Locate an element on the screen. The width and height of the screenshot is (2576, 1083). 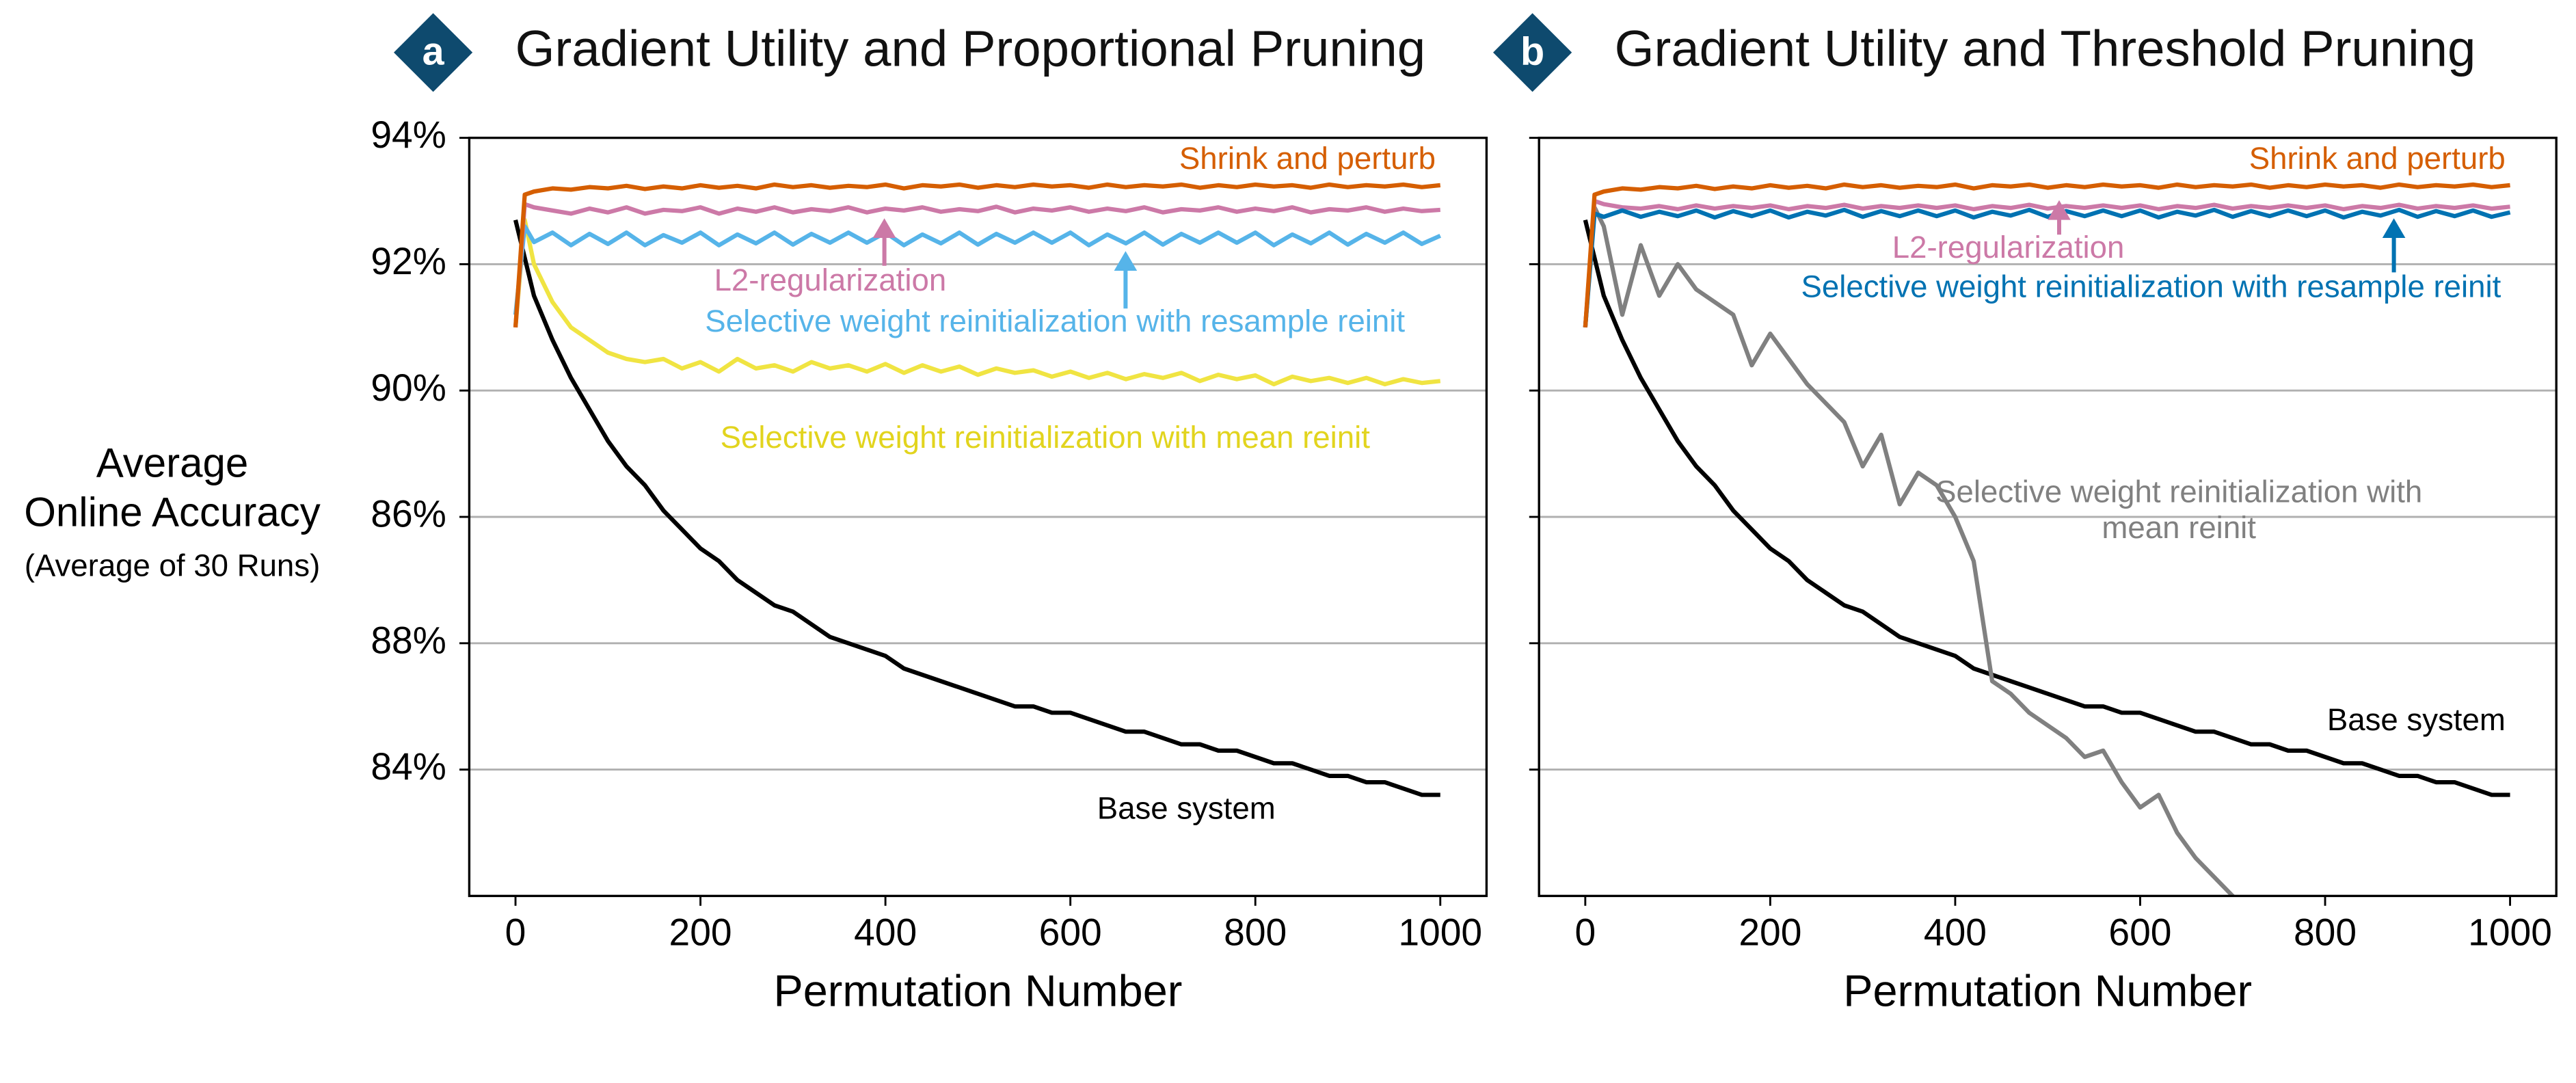
y-axis-label: (Average of 30 Runs) is located at coordinates (173, 565).